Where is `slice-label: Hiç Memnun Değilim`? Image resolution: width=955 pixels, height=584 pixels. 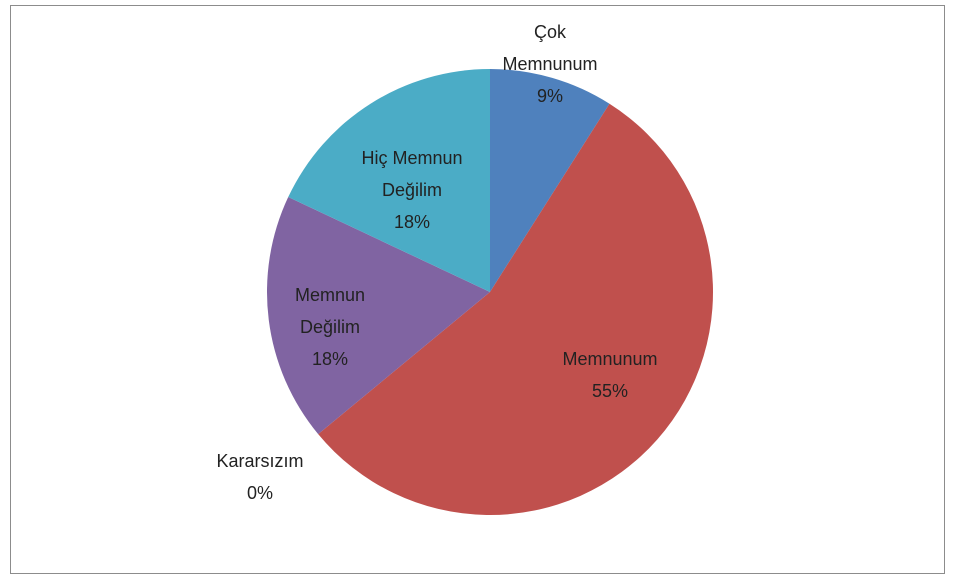
slice-label: Hiç Memnun Değilim is located at coordinates (411, 174).